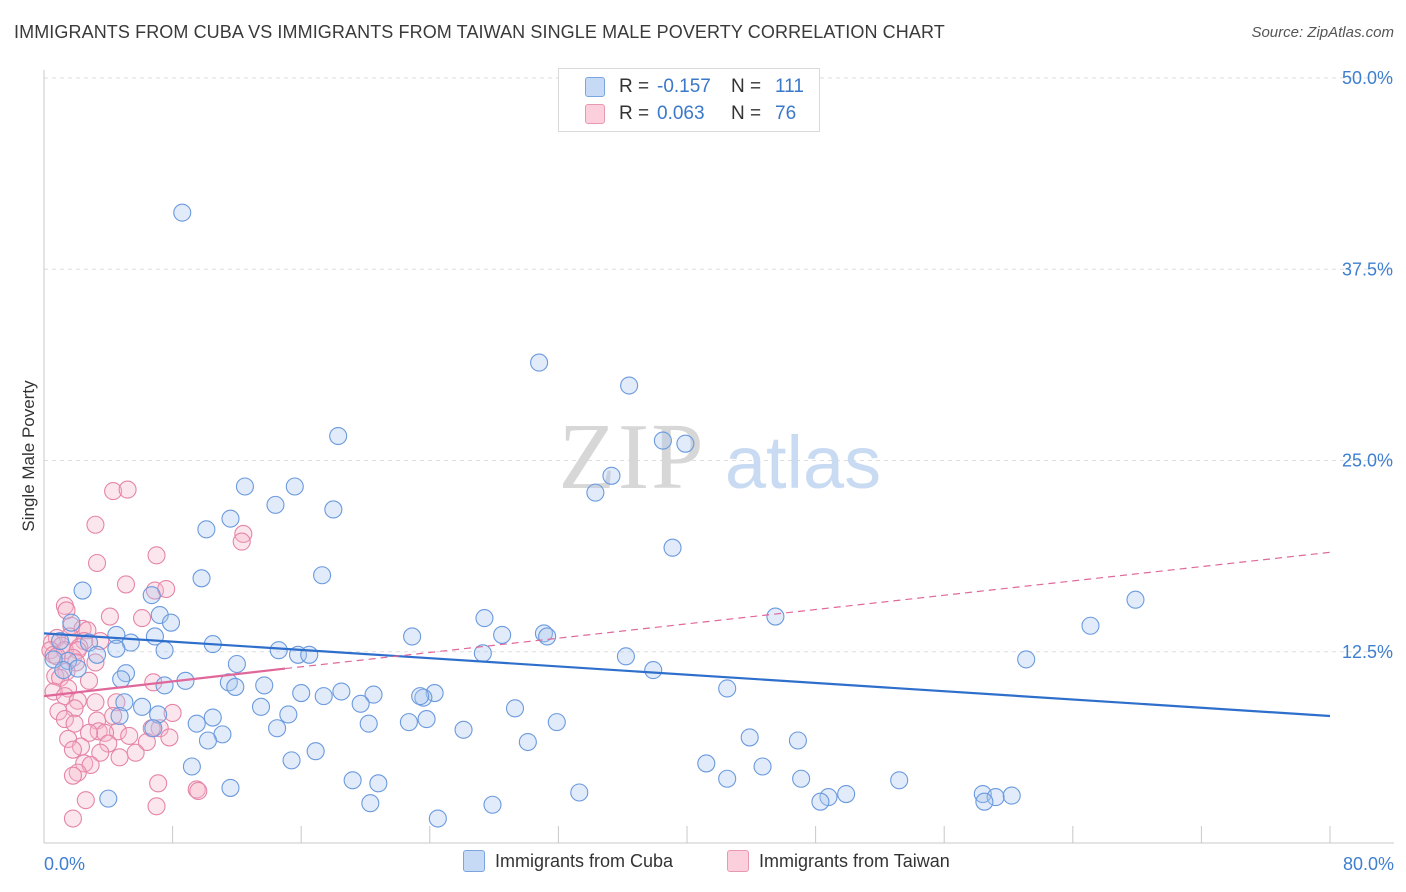 The width and height of the screenshot is (1406, 892). I want to click on cuba-swatch, so click(595, 87).